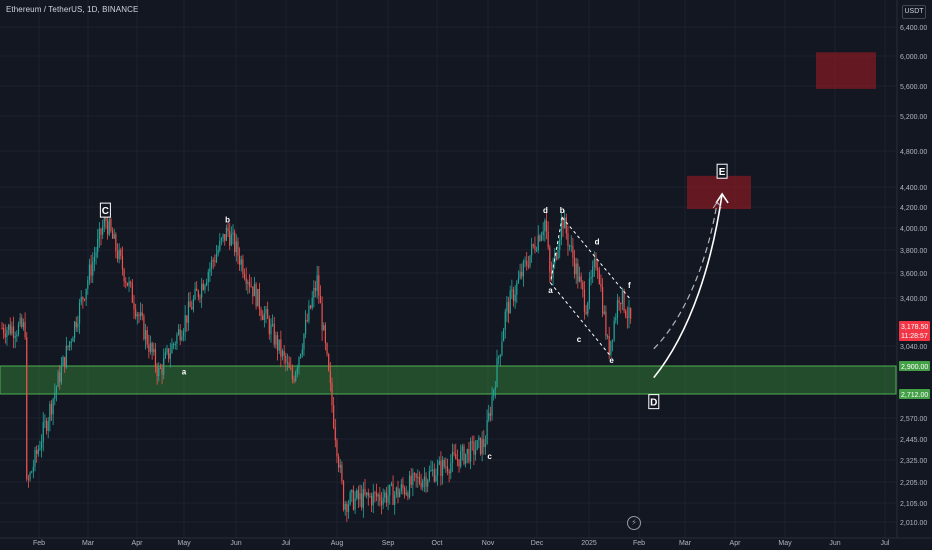 Image resolution: width=932 pixels, height=550 pixels. What do you see at coordinates (914, 394) in the screenshot?
I see `support-price-badge` at bounding box center [914, 394].